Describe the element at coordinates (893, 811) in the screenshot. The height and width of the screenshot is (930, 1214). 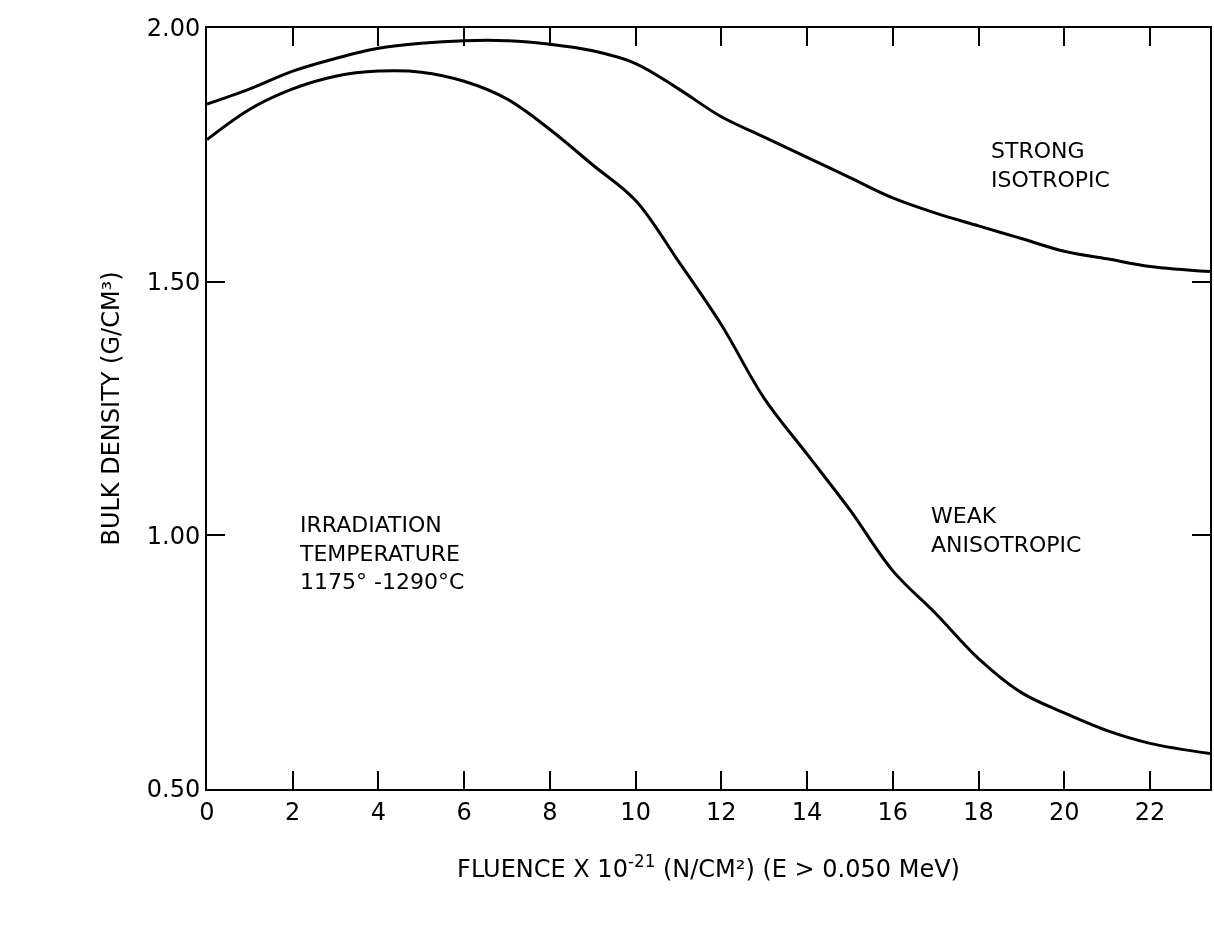
I see `x-tick-label: 16` at that location.